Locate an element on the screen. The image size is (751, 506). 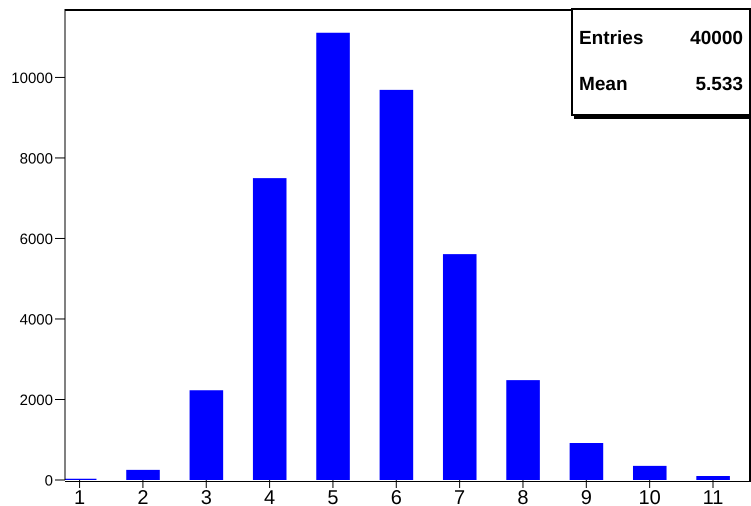
annotation: Mean is located at coordinates (603, 85).